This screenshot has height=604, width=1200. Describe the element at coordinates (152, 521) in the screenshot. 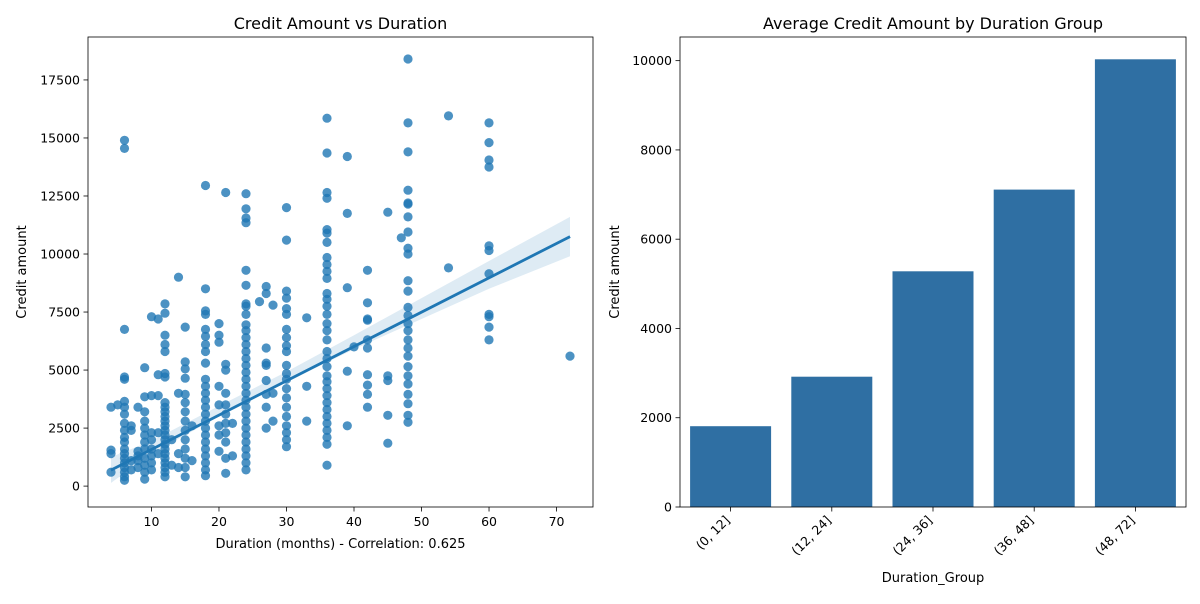

I see `x-tick-label: 10` at that location.